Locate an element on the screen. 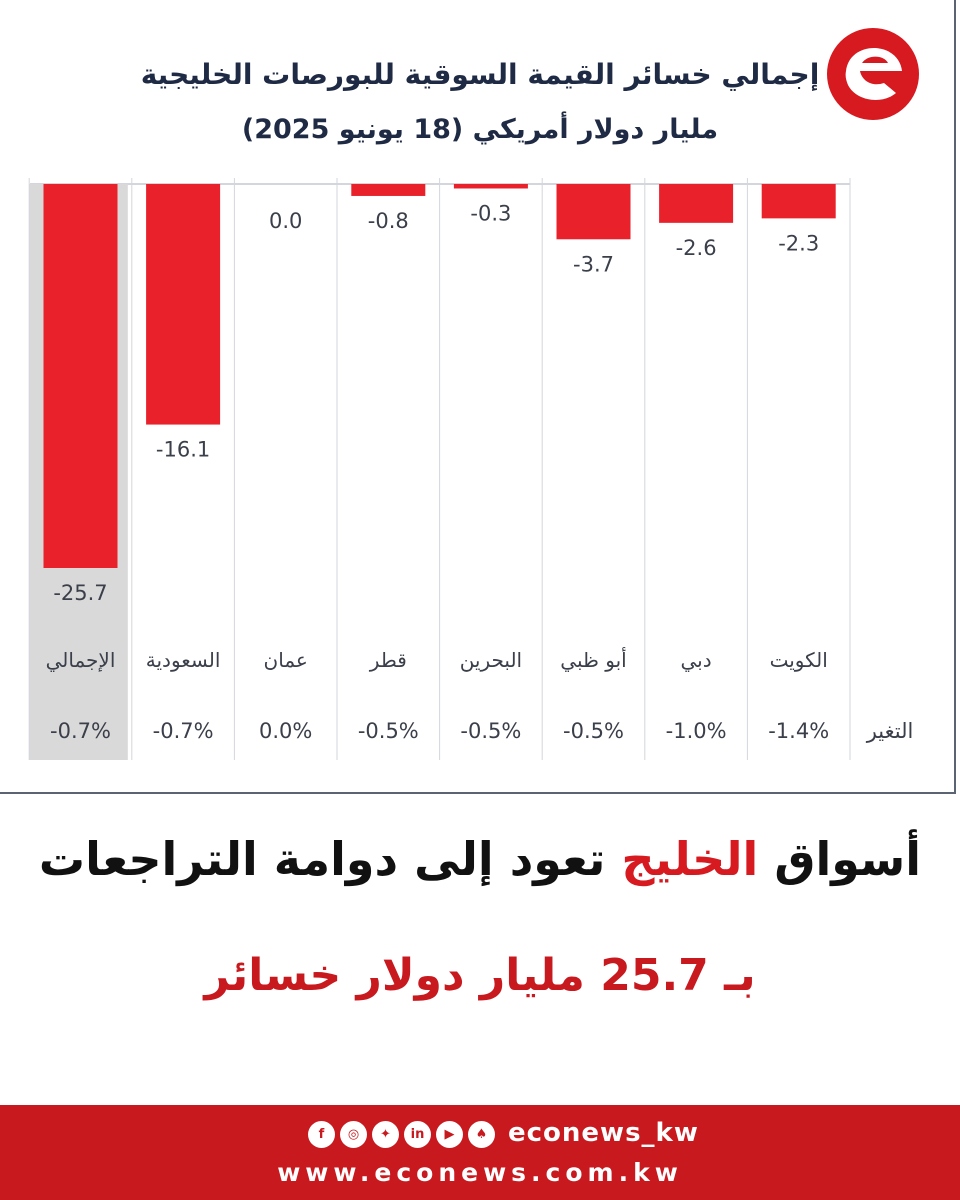 The width and height of the screenshot is (960, 1200). headline-part2: تعود إلى دوامة التراجعات is located at coordinates (322, 859).